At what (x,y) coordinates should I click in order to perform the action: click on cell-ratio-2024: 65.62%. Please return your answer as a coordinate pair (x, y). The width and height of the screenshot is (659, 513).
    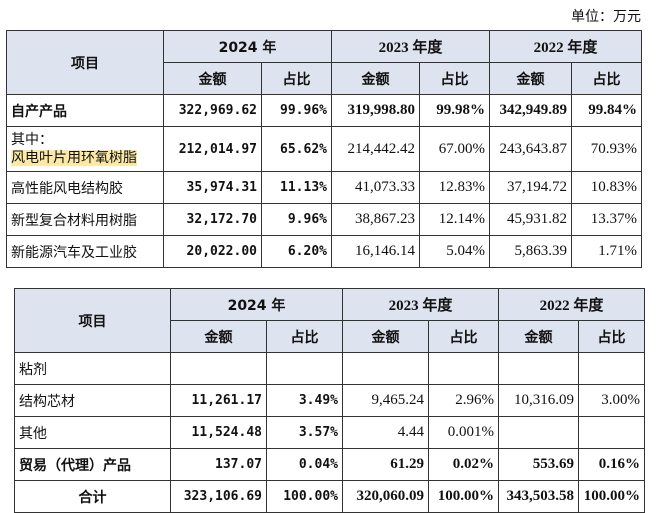
    Looking at the image, I should click on (296, 149).